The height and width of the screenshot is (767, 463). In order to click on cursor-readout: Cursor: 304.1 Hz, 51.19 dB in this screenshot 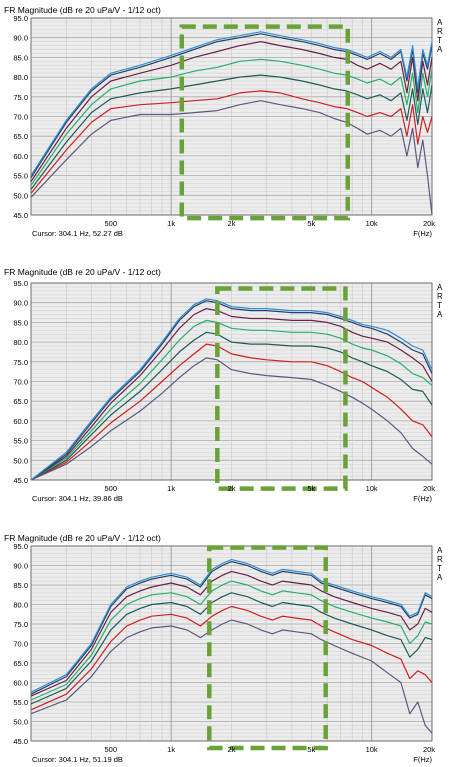, I will do `click(77, 759)`.